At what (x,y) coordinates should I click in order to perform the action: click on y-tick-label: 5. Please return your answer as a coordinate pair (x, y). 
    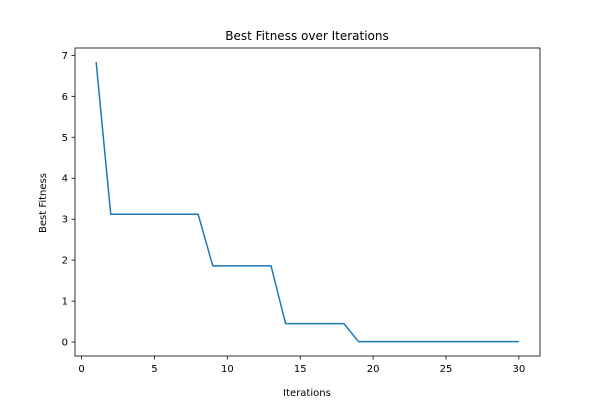
    Looking at the image, I should click on (65, 138).